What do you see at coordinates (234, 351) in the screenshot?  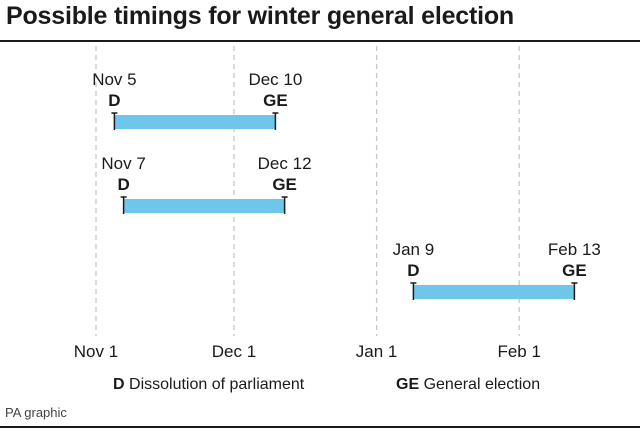 I see `axis-tick-label: Dec 1` at bounding box center [234, 351].